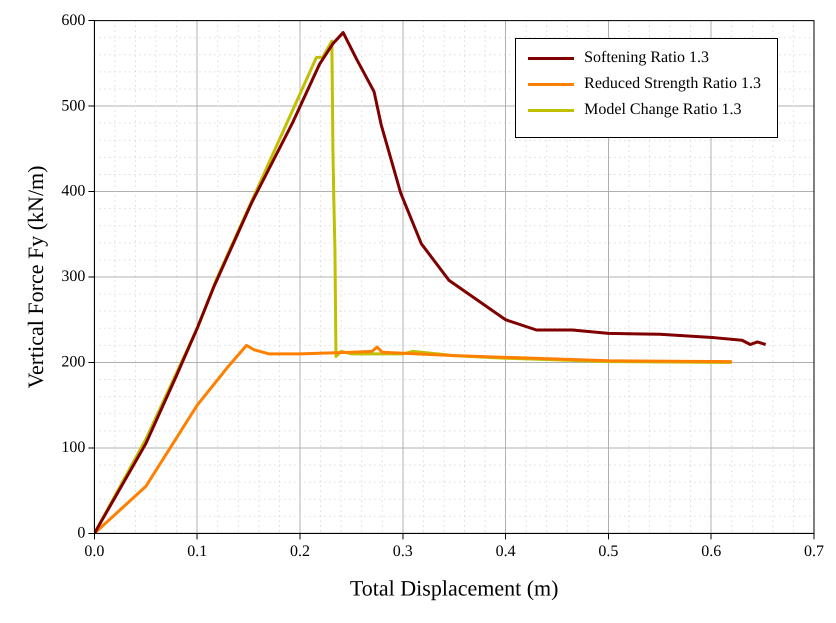 Image resolution: width=836 pixels, height=623 pixels. Describe the element at coordinates (73, 20) in the screenshot. I see `y-tick-label: 600` at that location.